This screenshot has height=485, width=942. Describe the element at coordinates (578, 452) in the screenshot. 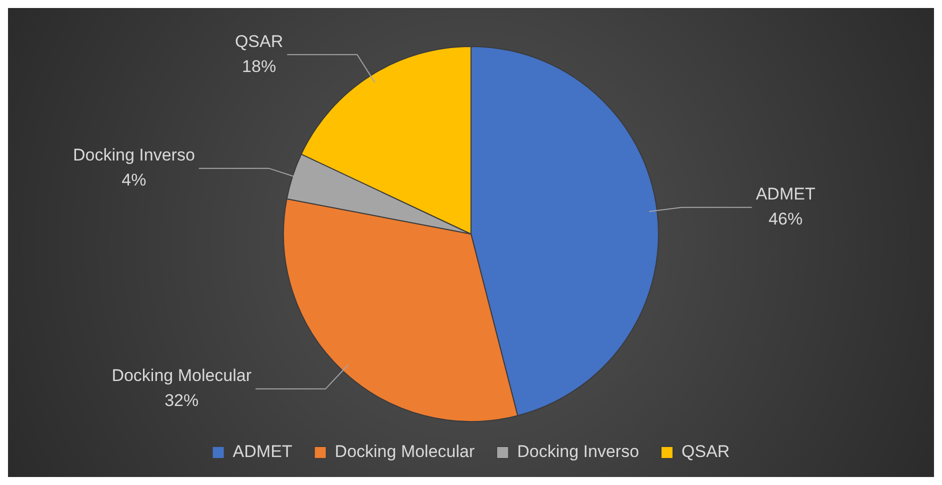

I see `legend-label: Docking Inverso` at that location.